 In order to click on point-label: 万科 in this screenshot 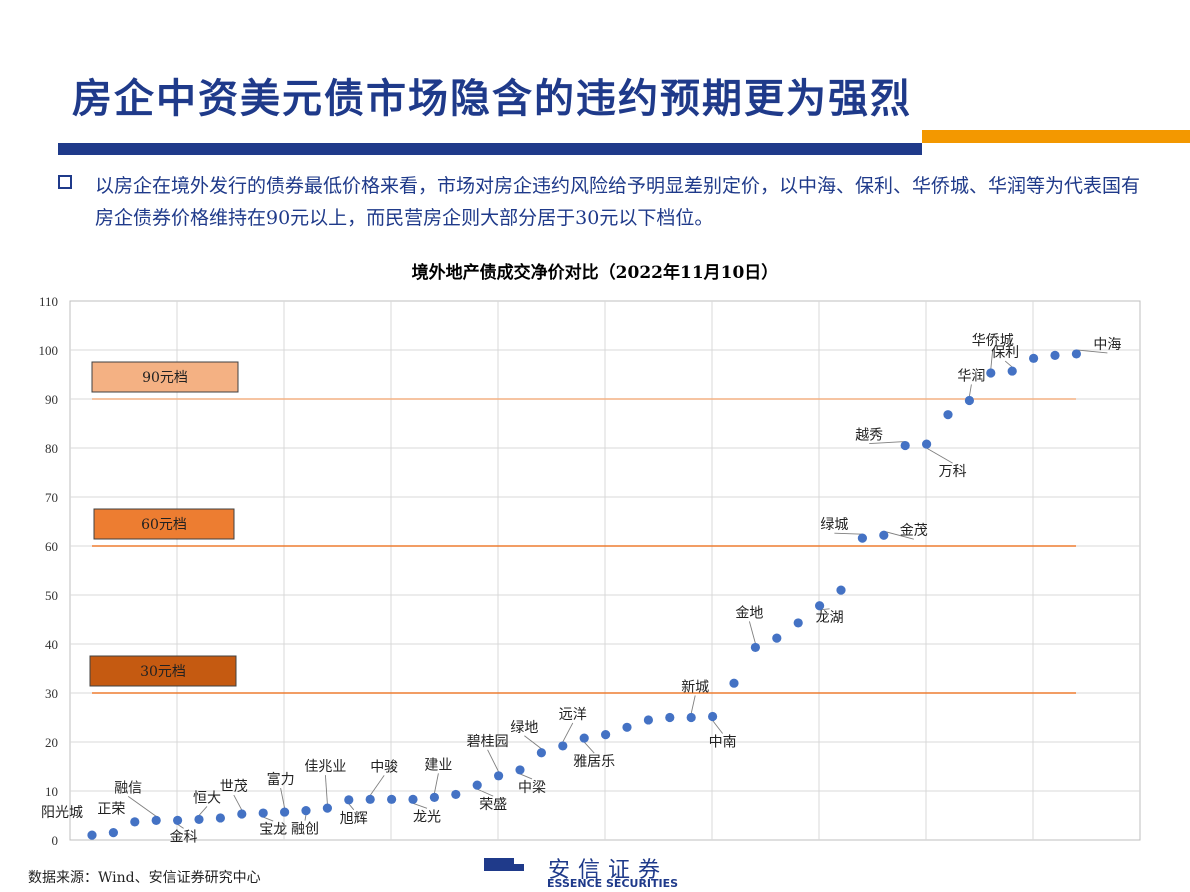, I will do `click(953, 472)`.